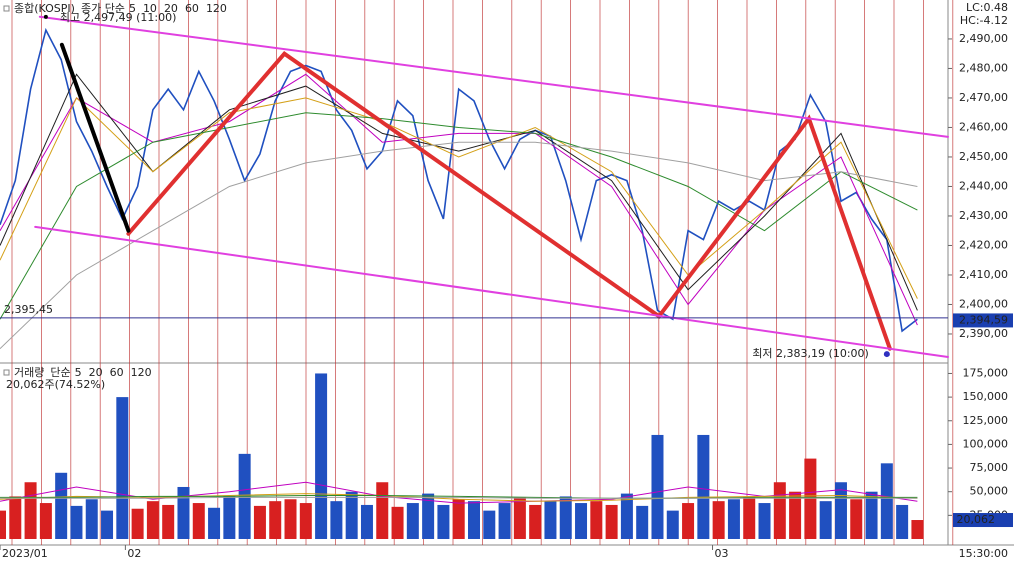  Describe the element at coordinates (986, 443) in the screenshot. I see `y-tick-label: 100,000` at that location.